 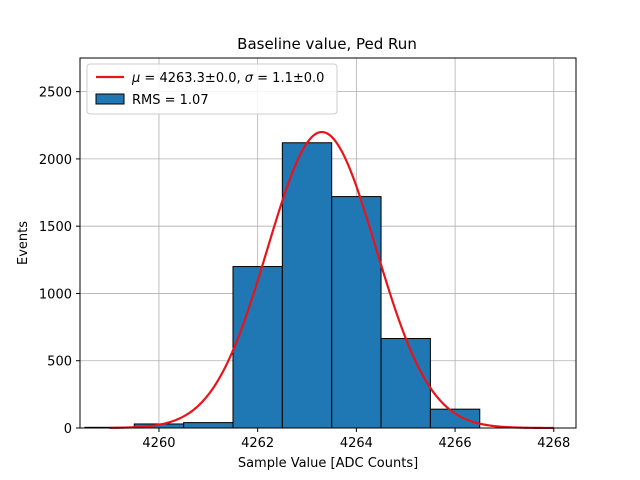 What do you see at coordinates (455, 443) in the screenshot?
I see `x-tick-label: 4266` at bounding box center [455, 443].